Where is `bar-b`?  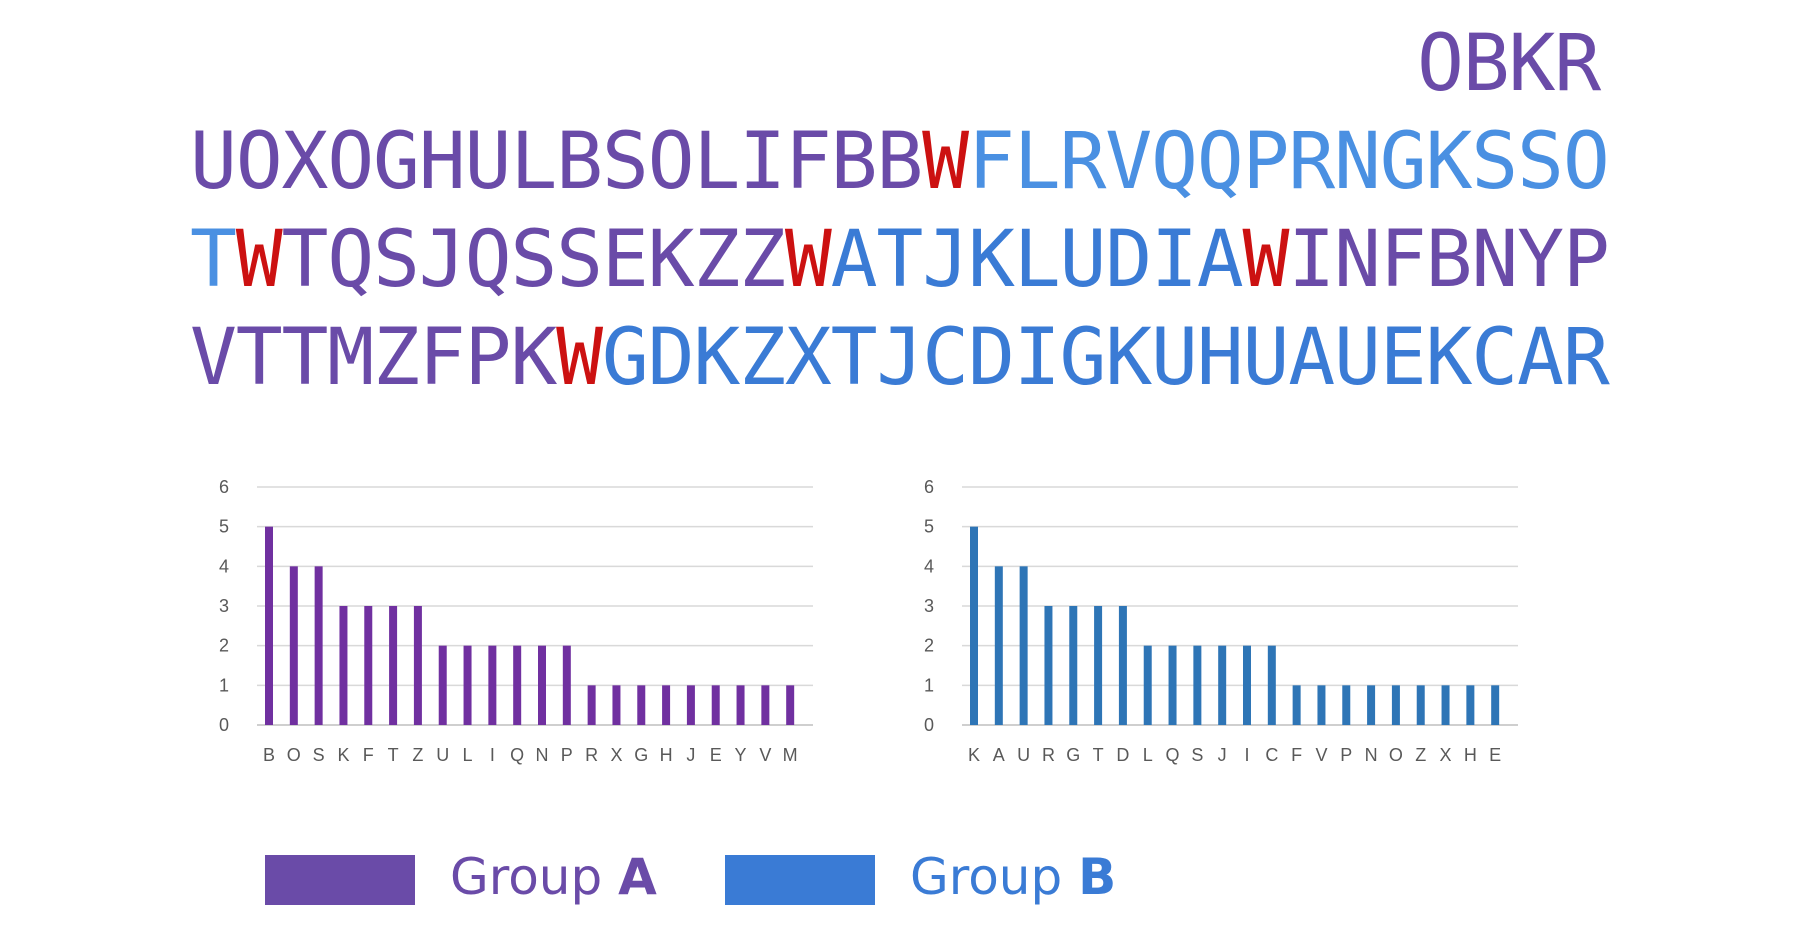
bar-b is located at coordinates (269, 625).